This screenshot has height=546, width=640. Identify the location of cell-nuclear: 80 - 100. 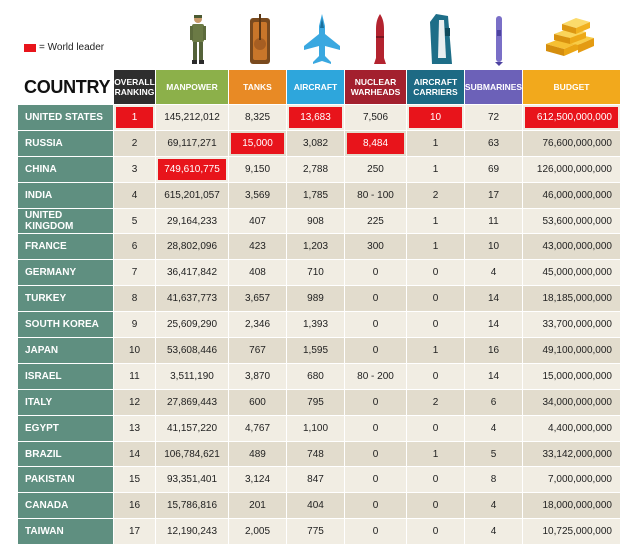
(375, 194).